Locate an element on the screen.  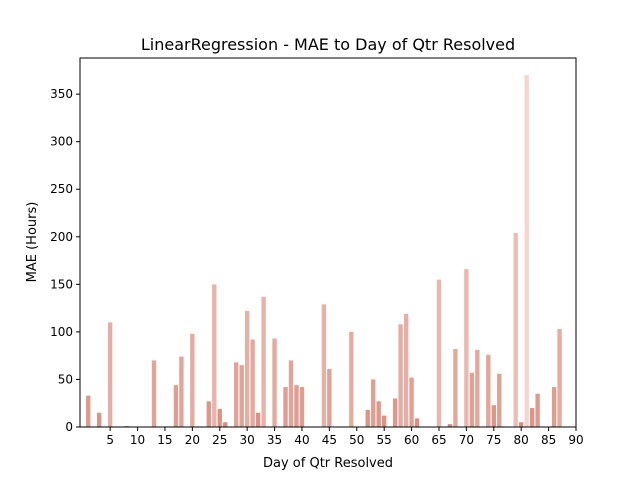
y-tick-label: 50 is located at coordinates (65, 379).